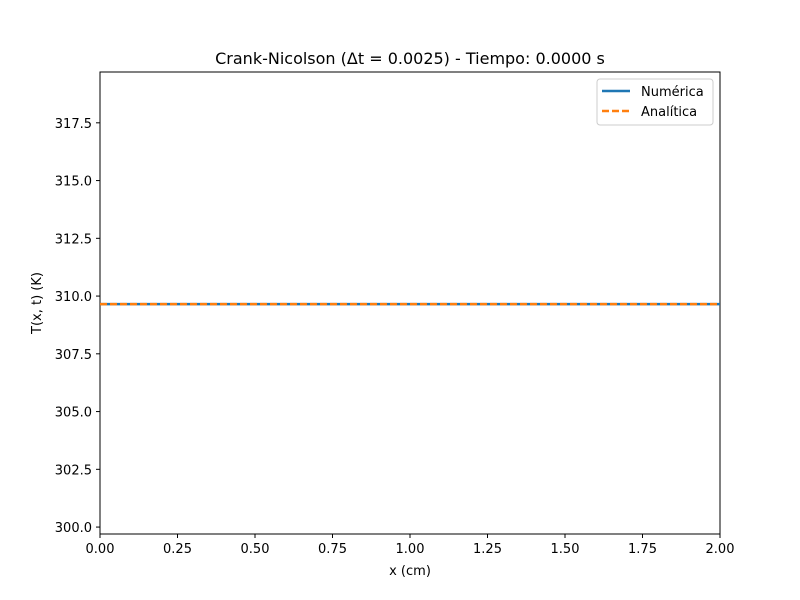  What do you see at coordinates (73, 297) in the screenshot?
I see `y-tick-label: 310.0` at bounding box center [73, 297].